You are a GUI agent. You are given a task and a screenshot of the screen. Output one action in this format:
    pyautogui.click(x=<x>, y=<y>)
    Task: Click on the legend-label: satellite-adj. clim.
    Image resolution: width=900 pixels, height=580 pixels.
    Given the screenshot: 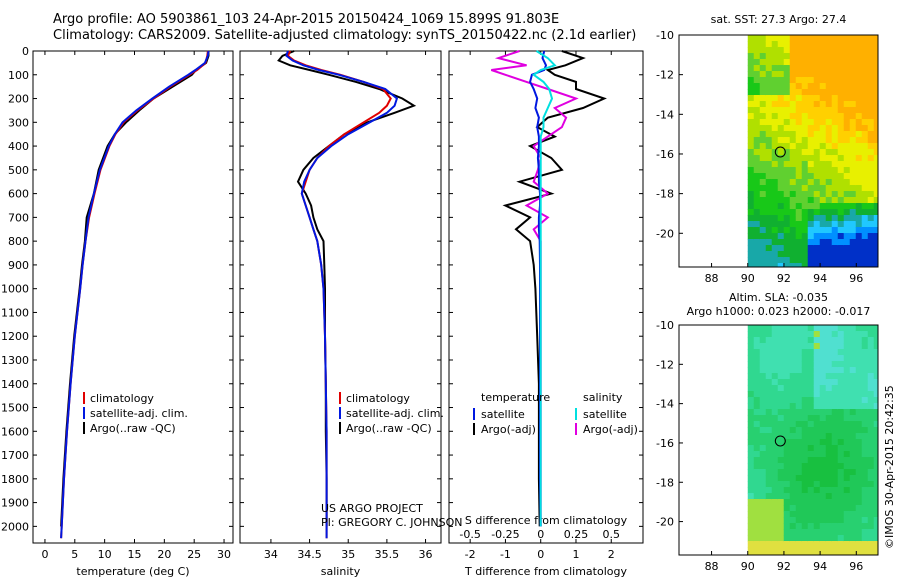 What is the action you would take?
    pyautogui.click(x=139, y=413)
    